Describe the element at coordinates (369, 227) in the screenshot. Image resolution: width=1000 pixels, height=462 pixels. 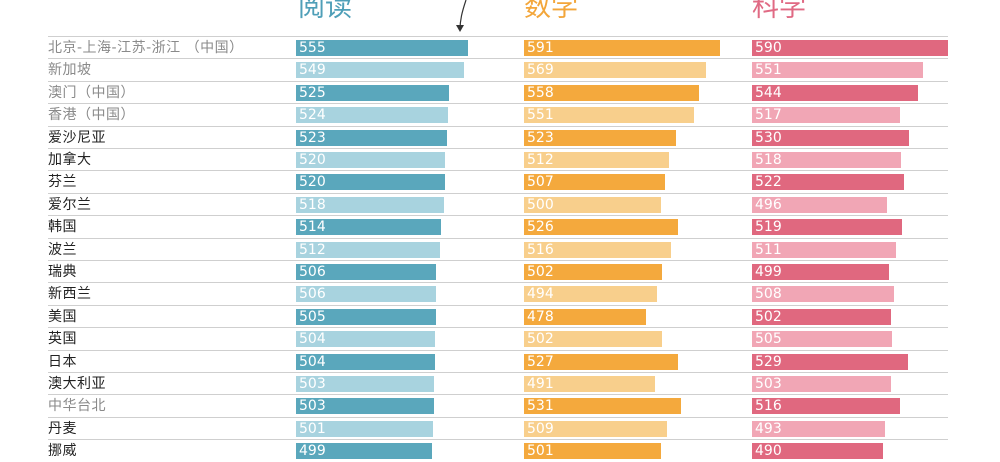
I see `reading-bar: 514` at that location.